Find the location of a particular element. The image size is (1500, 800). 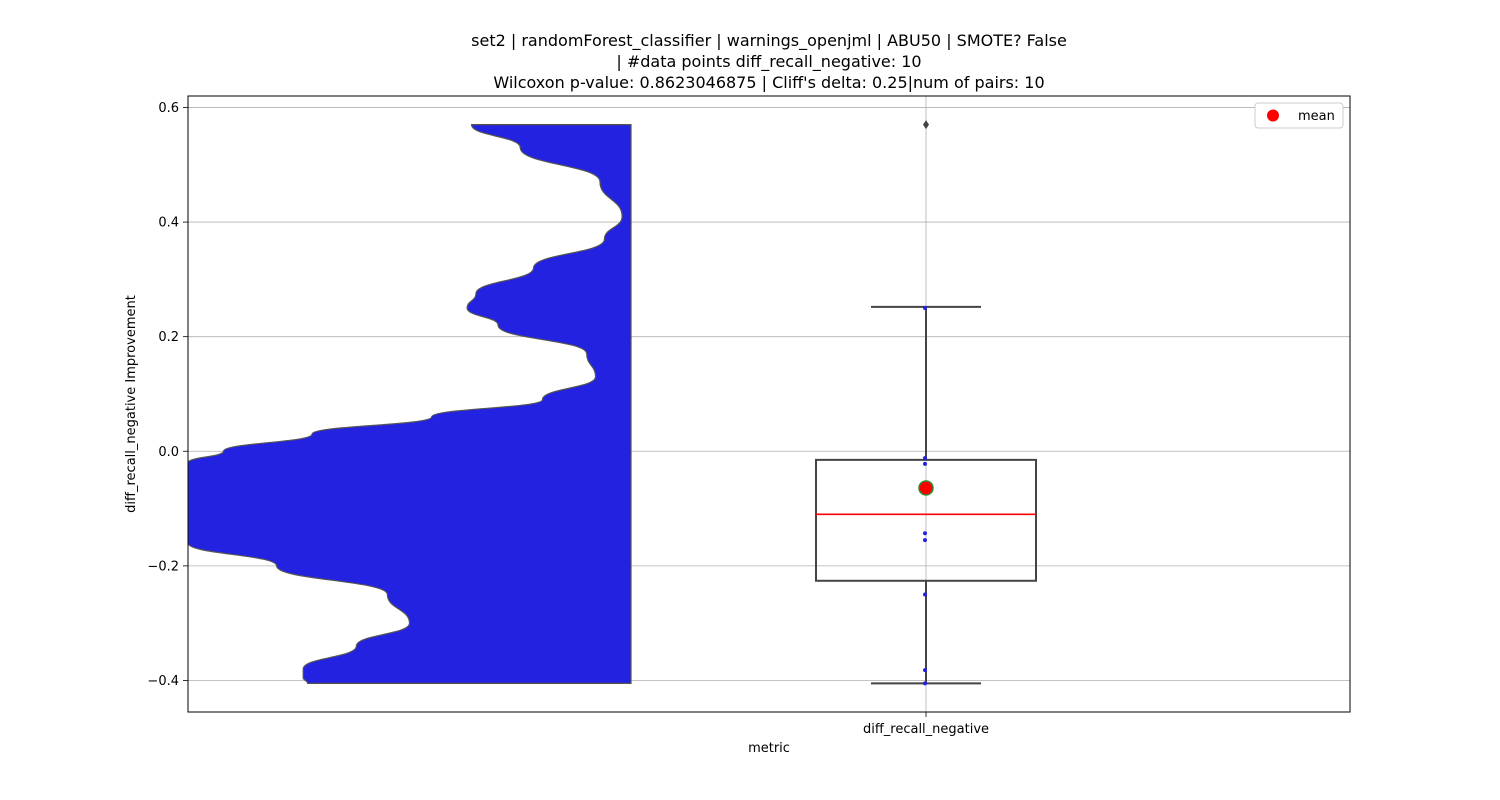

legend-frame is located at coordinates (1299, 115).